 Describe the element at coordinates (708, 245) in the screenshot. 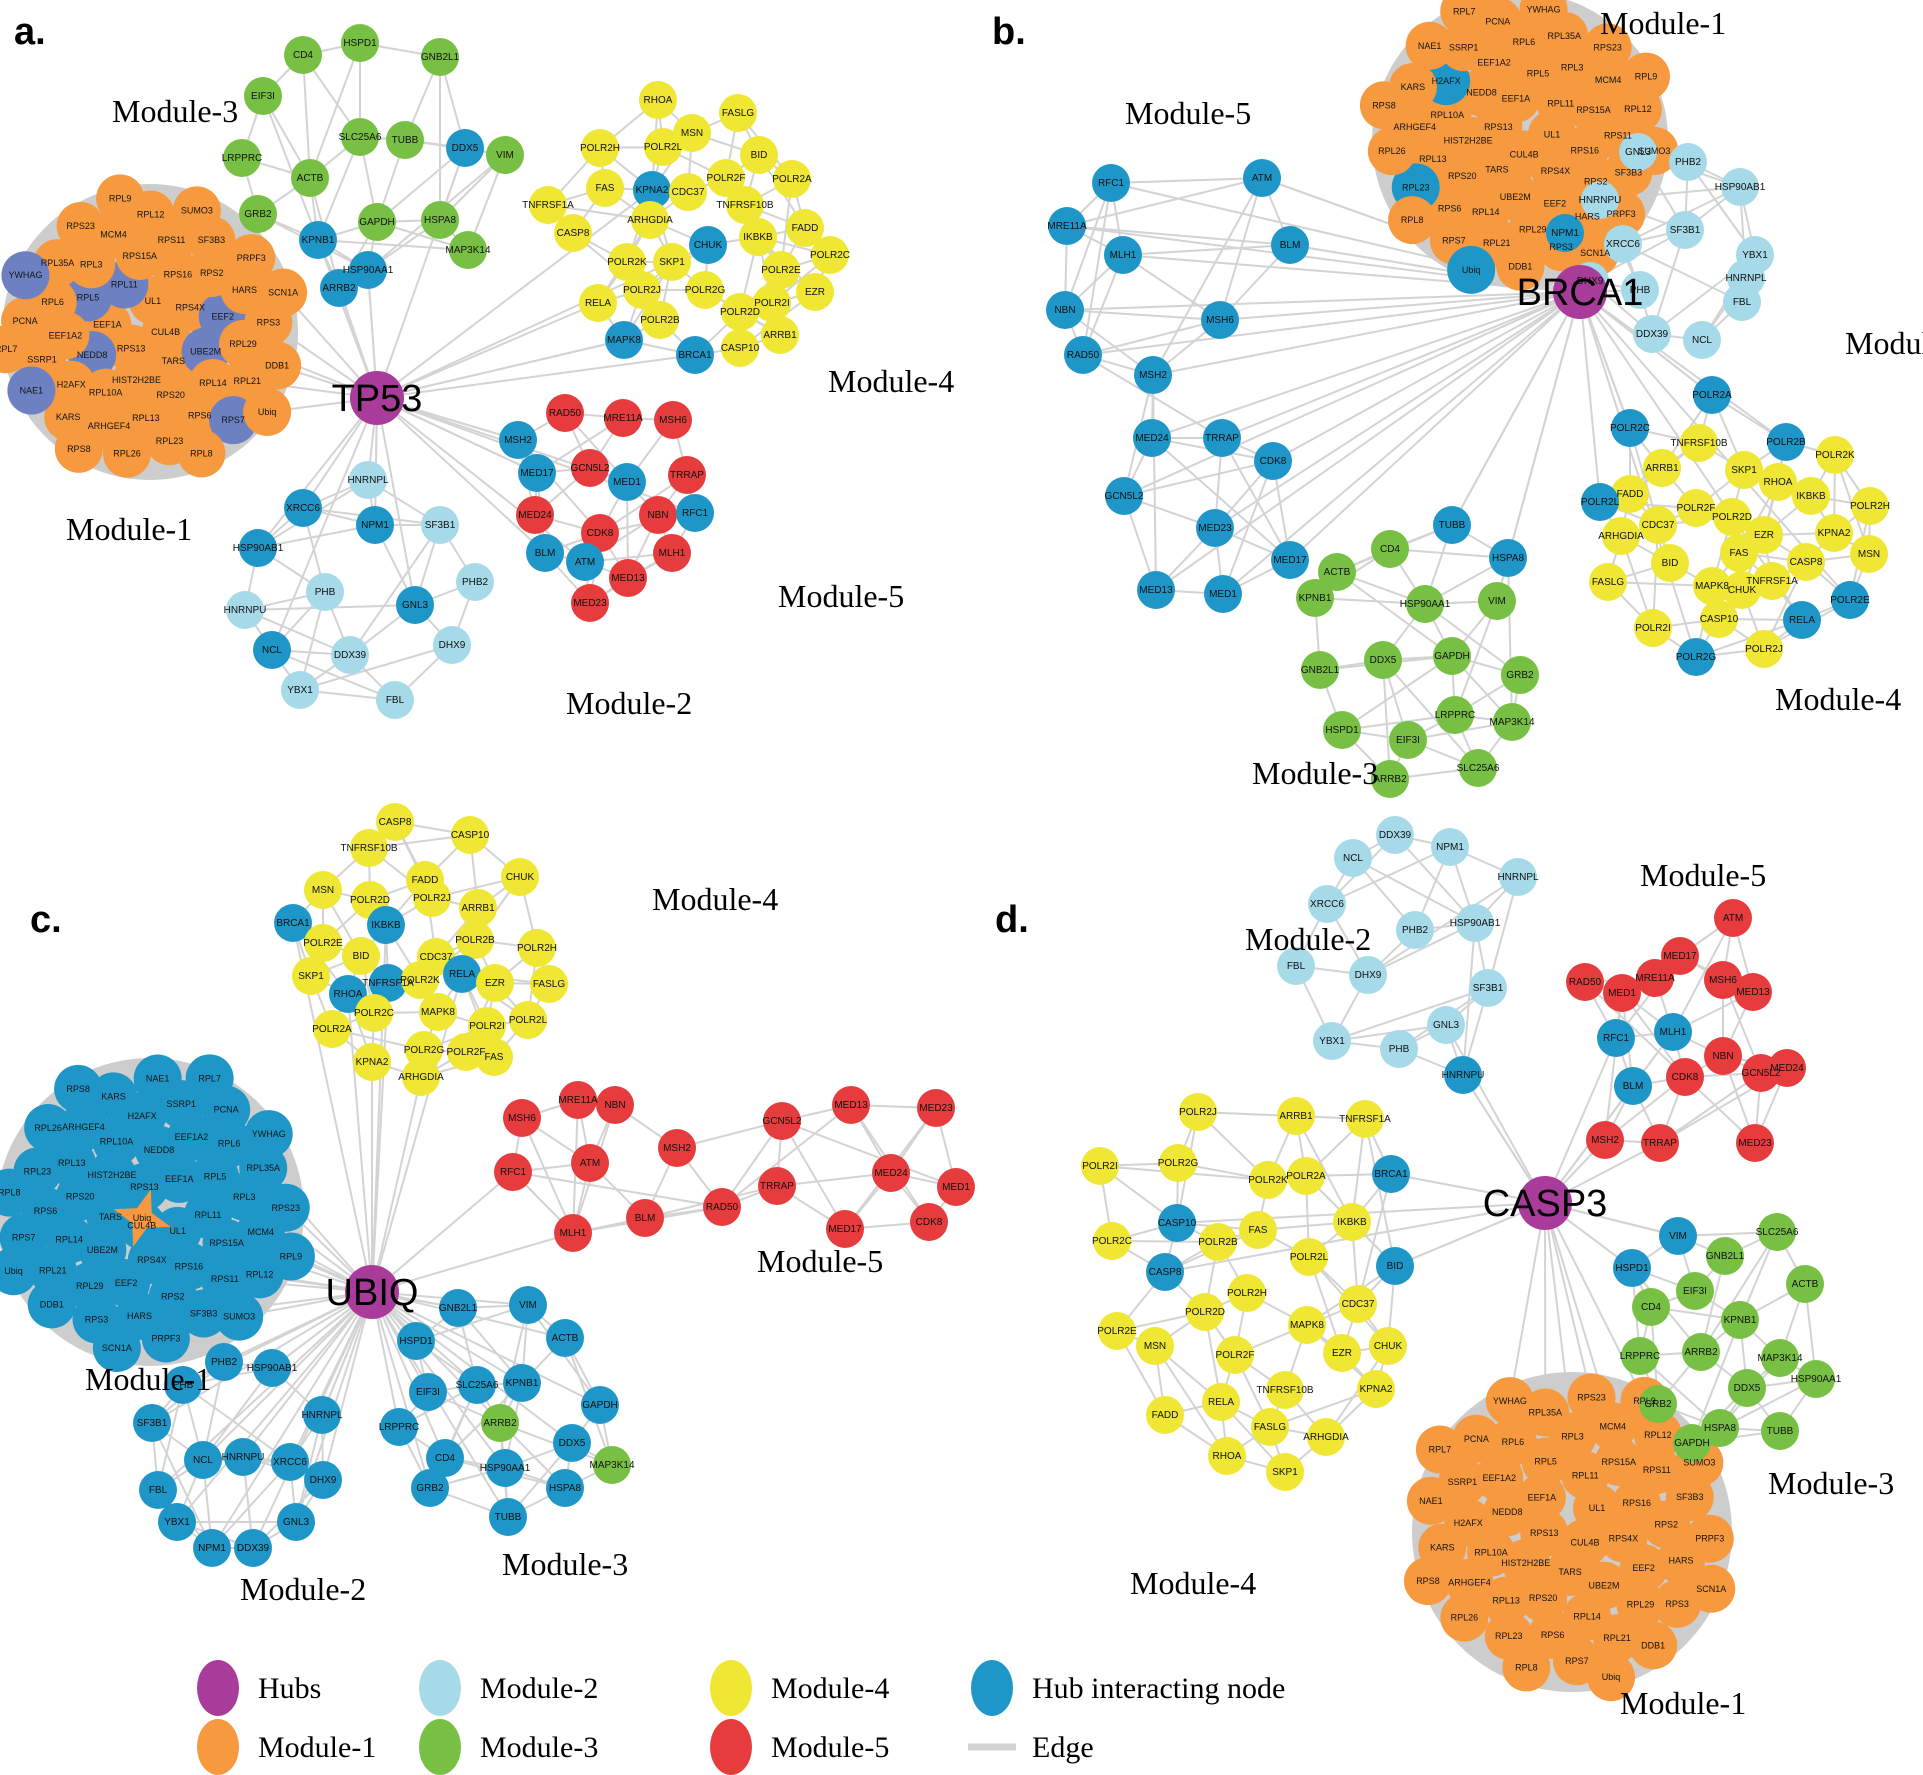

I see `svg-text: CHUK` at that location.